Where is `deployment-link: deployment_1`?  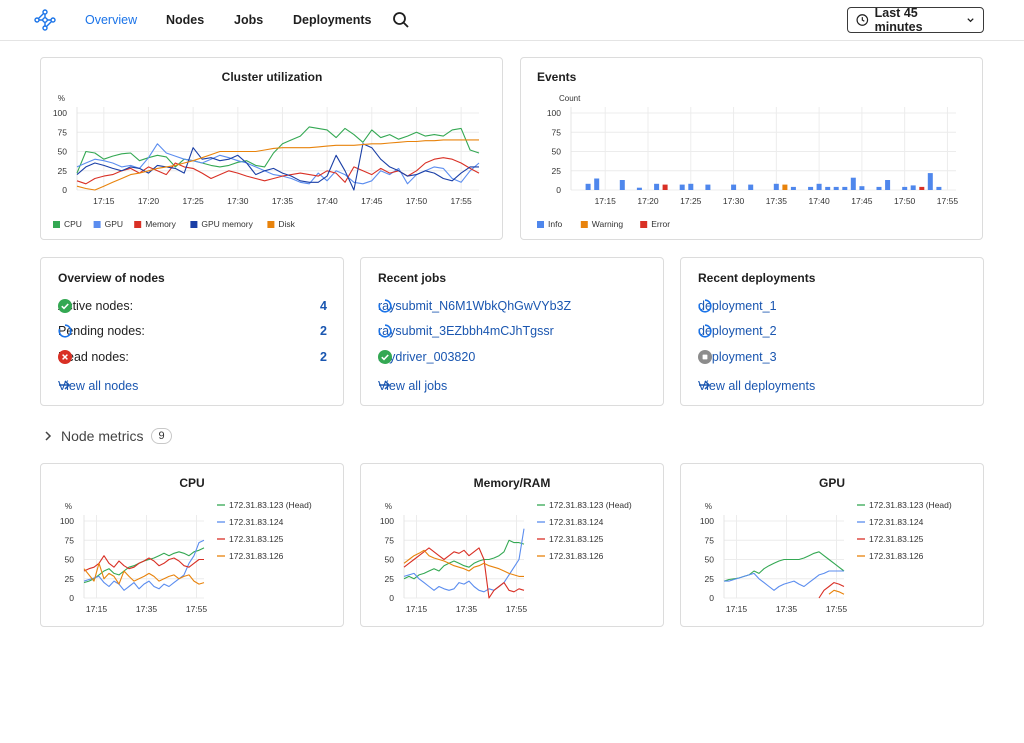 deployment-link: deployment_1 is located at coordinates (737, 306).